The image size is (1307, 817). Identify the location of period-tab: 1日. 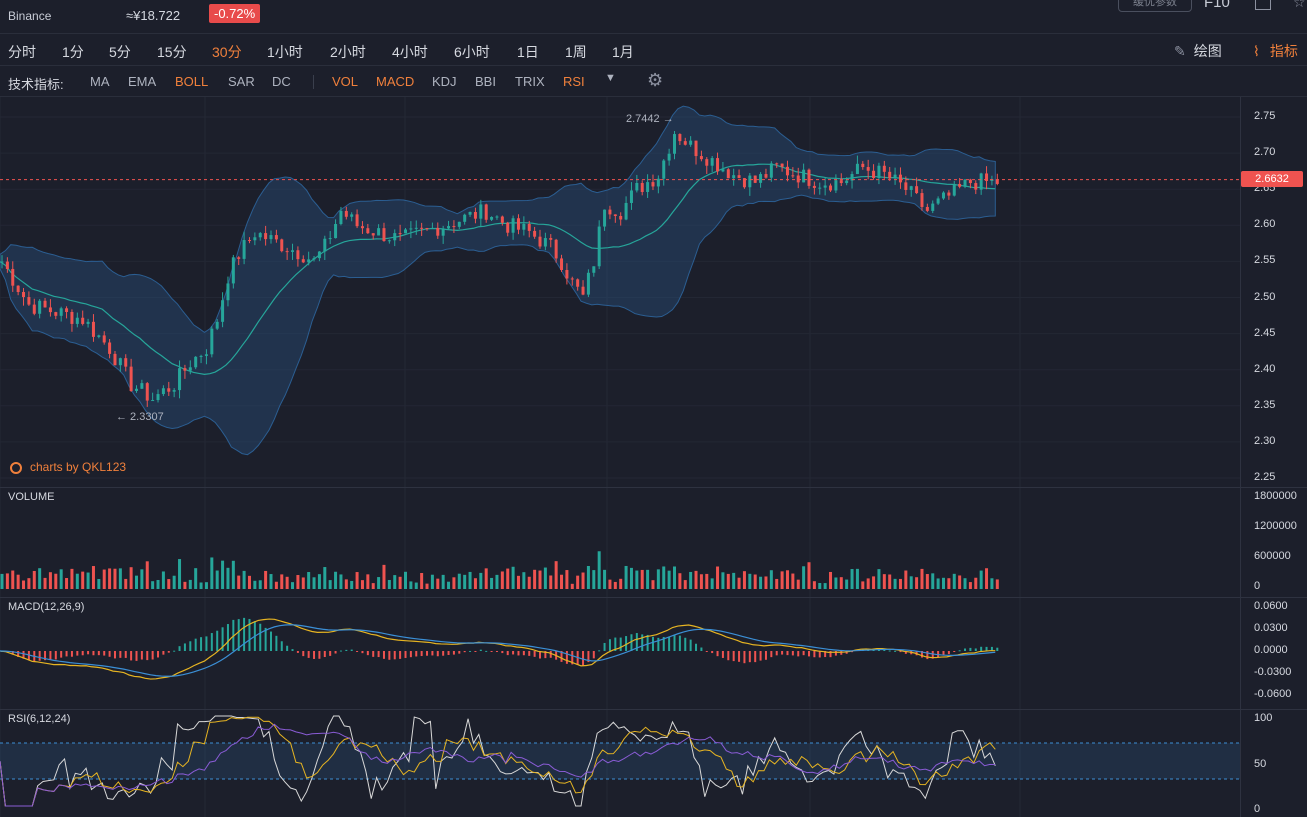
(528, 52).